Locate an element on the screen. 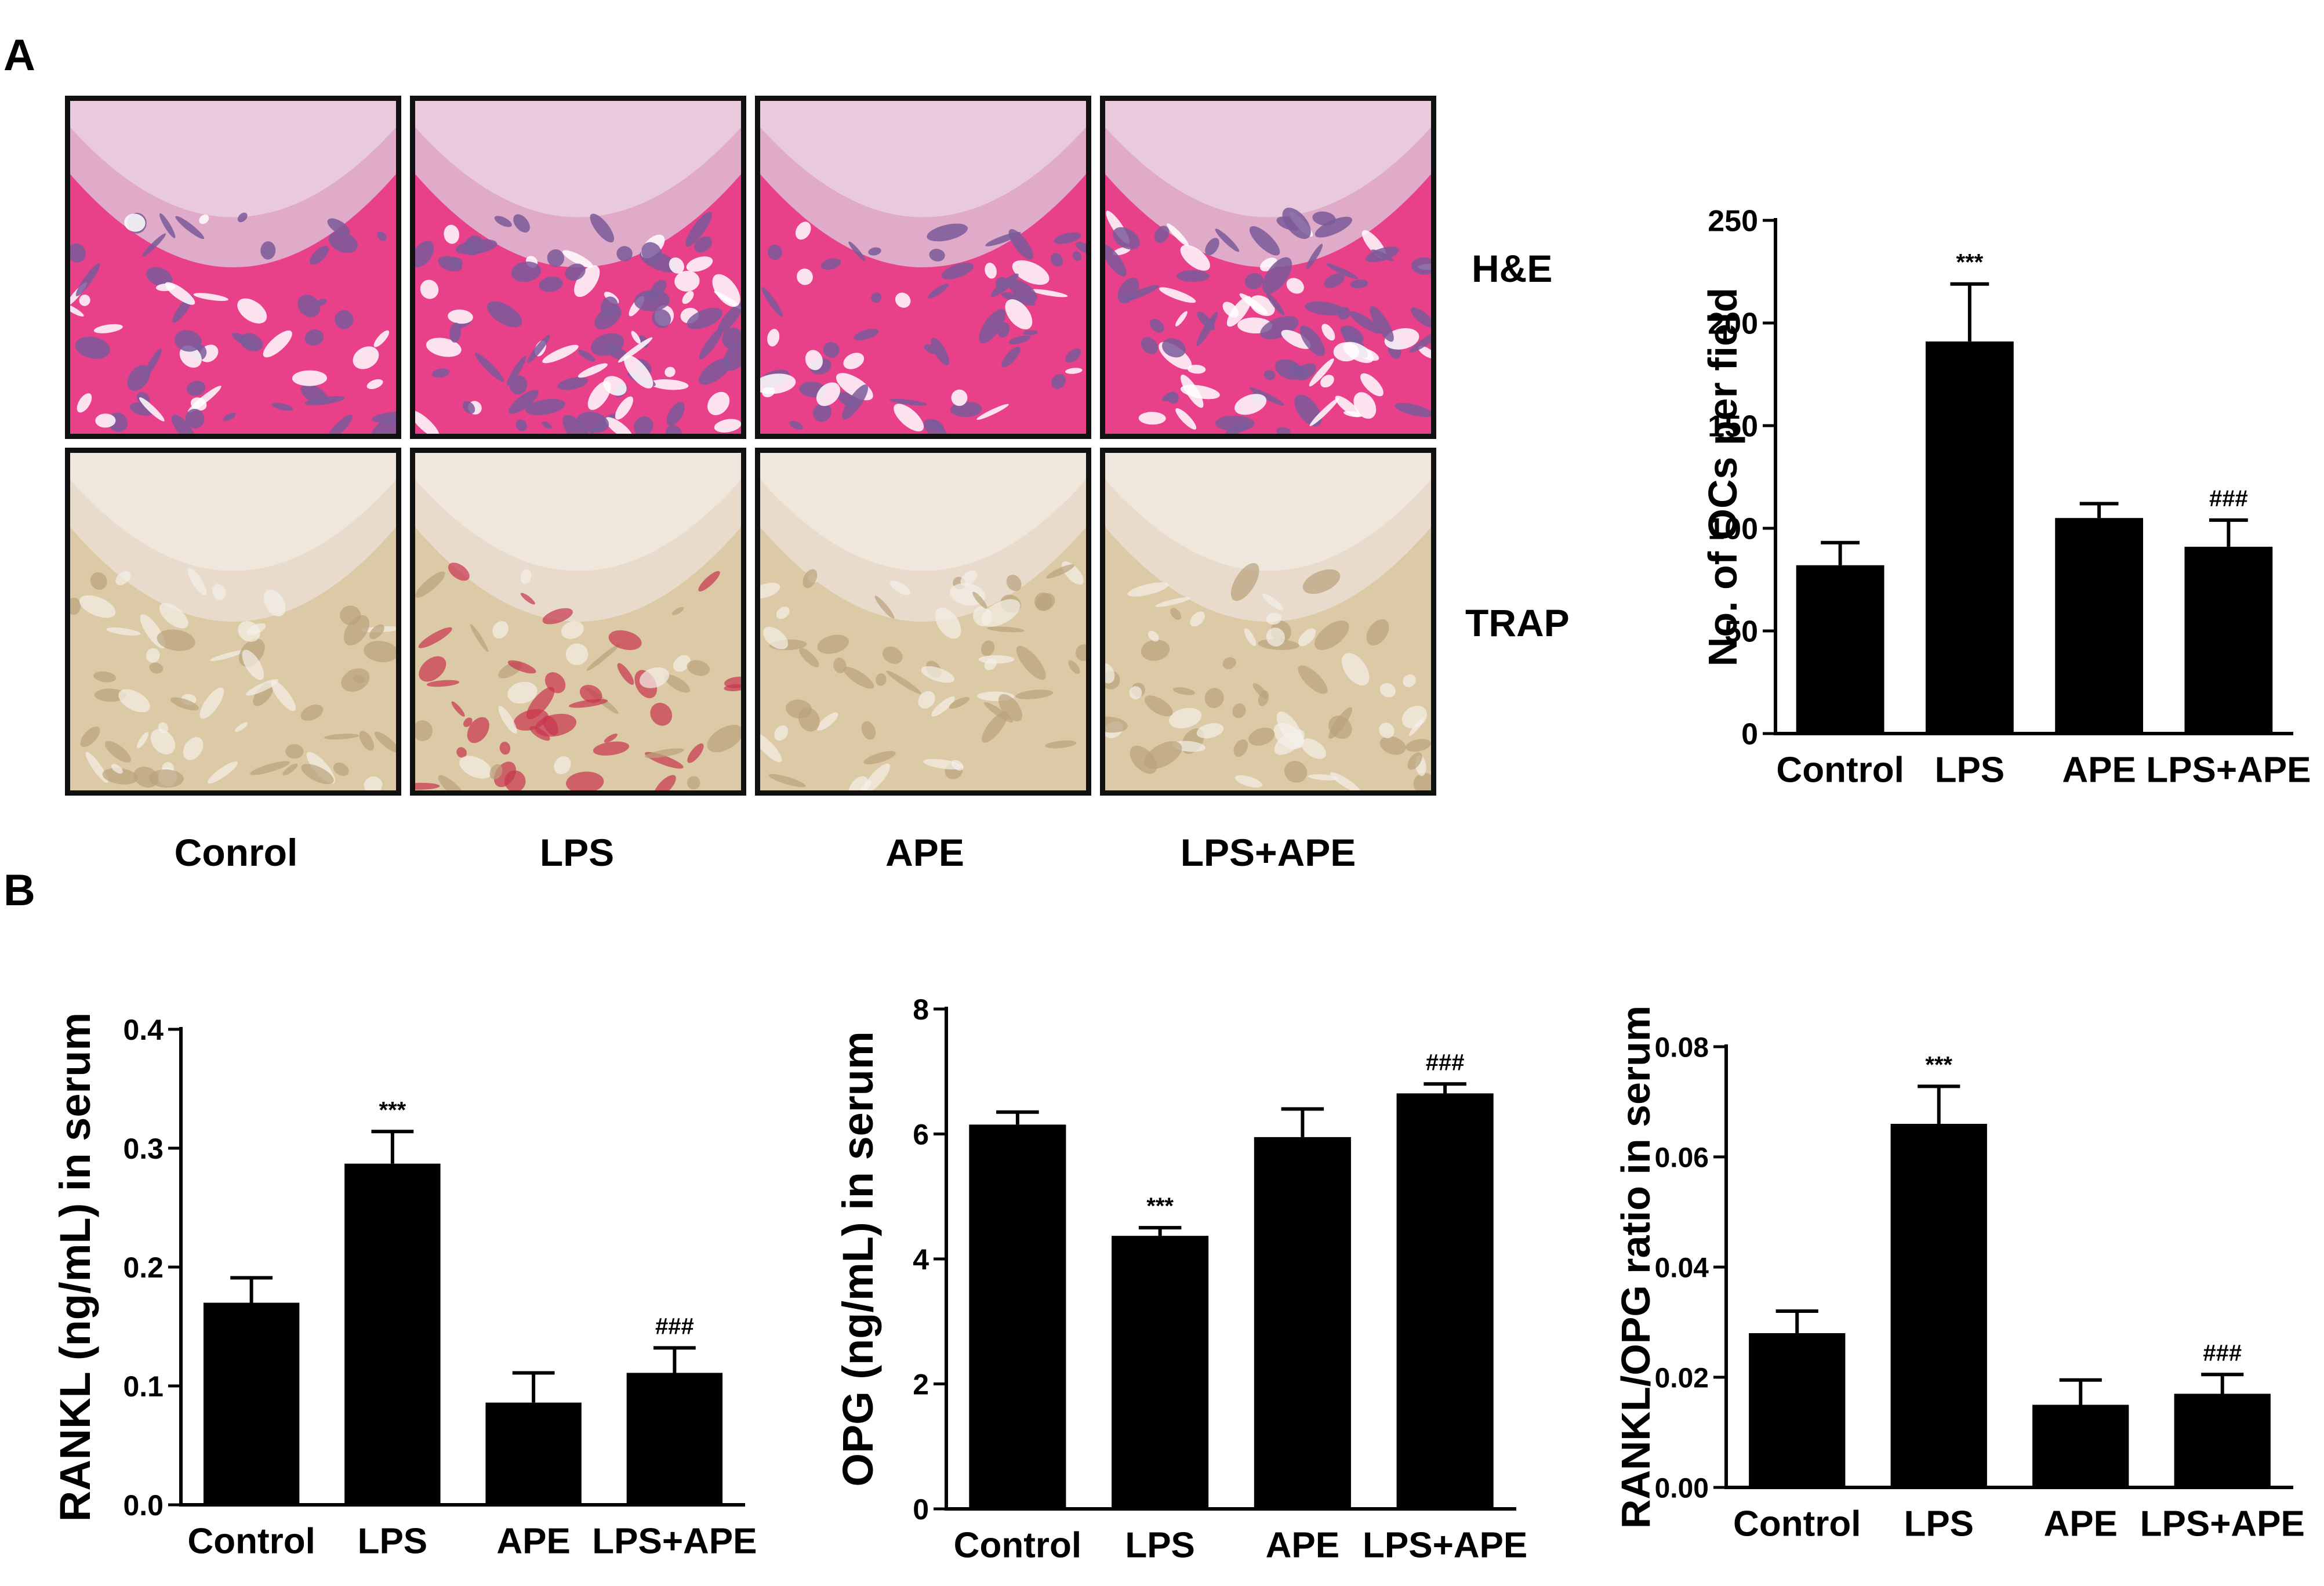 The width and height of the screenshot is (2324, 1586). chart-ratio-y-tick-label: 0.00 is located at coordinates (1682, 1488).